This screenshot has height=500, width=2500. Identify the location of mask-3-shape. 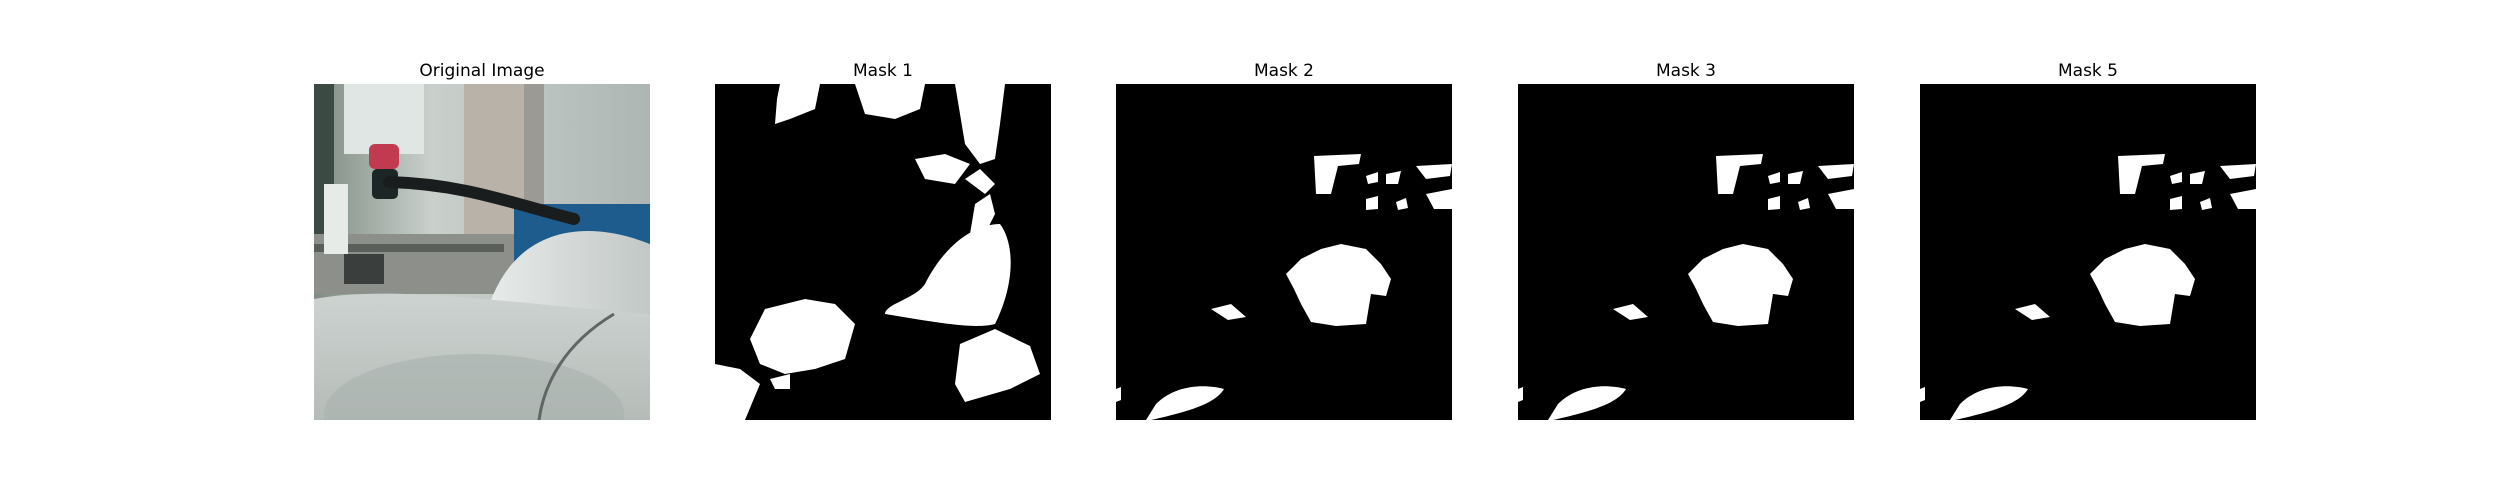
(1686, 252).